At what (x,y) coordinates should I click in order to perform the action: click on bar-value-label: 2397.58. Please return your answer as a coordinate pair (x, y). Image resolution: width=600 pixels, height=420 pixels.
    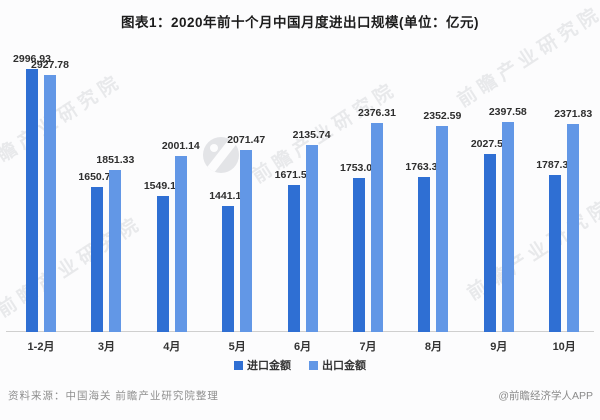
    Looking at the image, I should click on (507, 111).